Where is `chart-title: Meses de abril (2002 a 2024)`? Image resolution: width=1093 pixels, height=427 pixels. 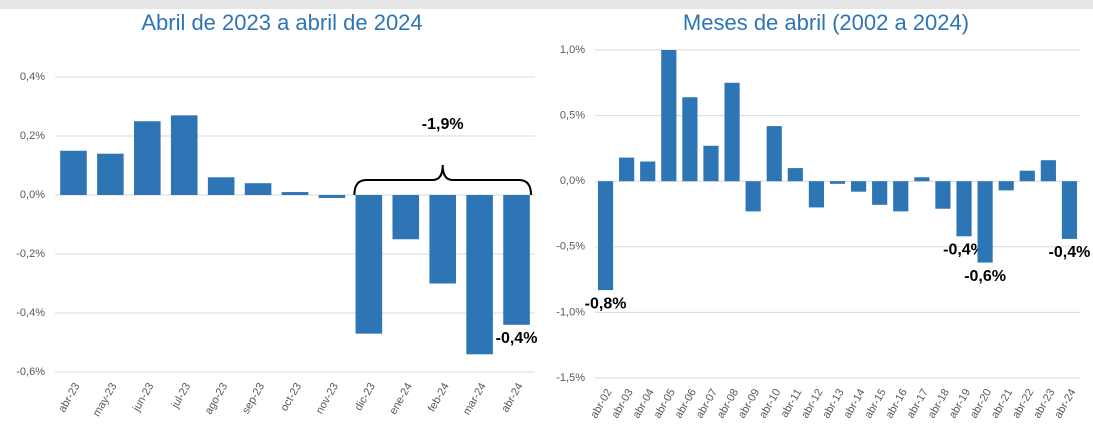
chart-title: Meses de abril (2002 a 2024) is located at coordinates (826, 22).